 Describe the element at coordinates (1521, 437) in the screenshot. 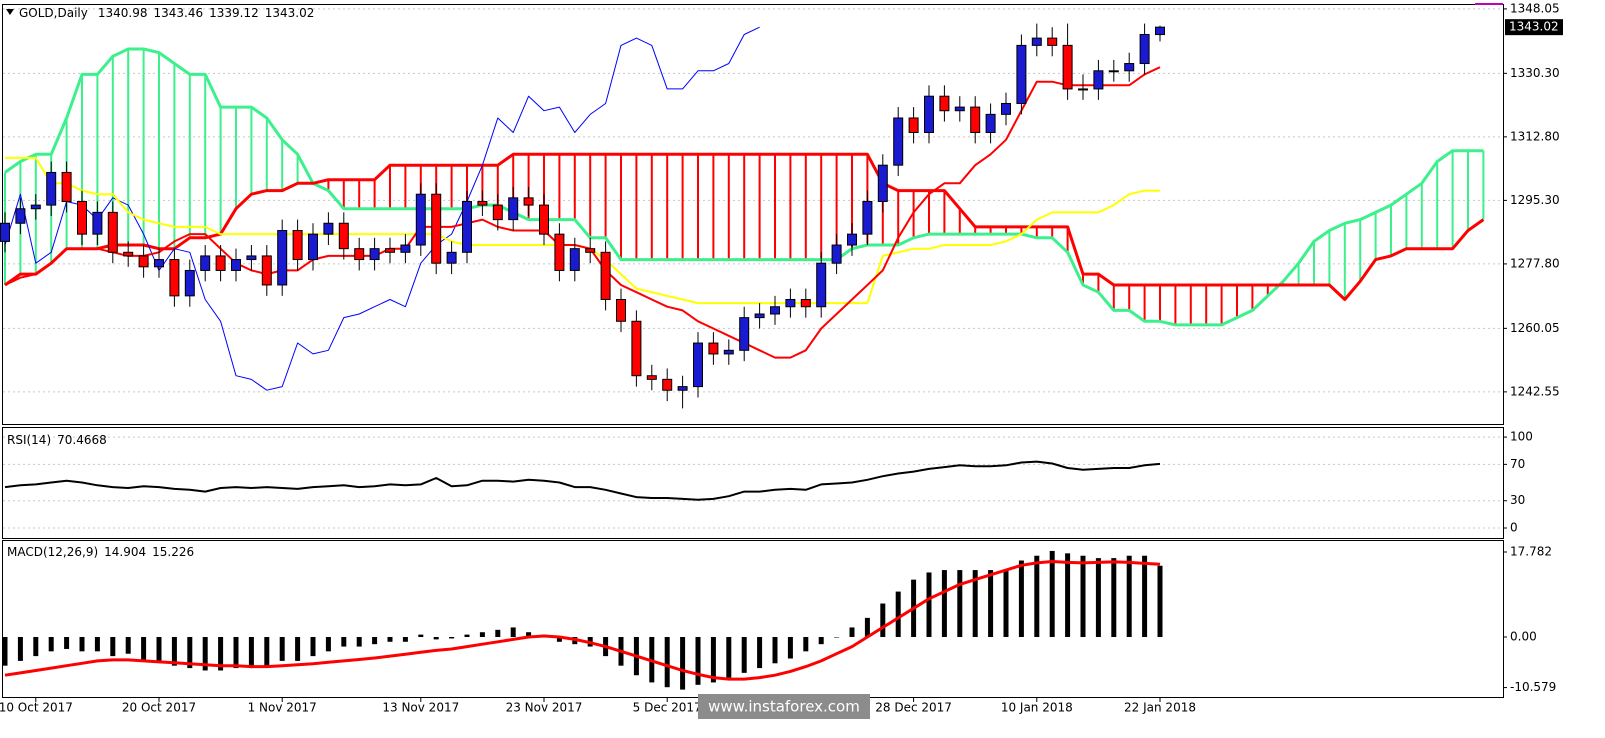

I see `y-tick-label: 100` at that location.